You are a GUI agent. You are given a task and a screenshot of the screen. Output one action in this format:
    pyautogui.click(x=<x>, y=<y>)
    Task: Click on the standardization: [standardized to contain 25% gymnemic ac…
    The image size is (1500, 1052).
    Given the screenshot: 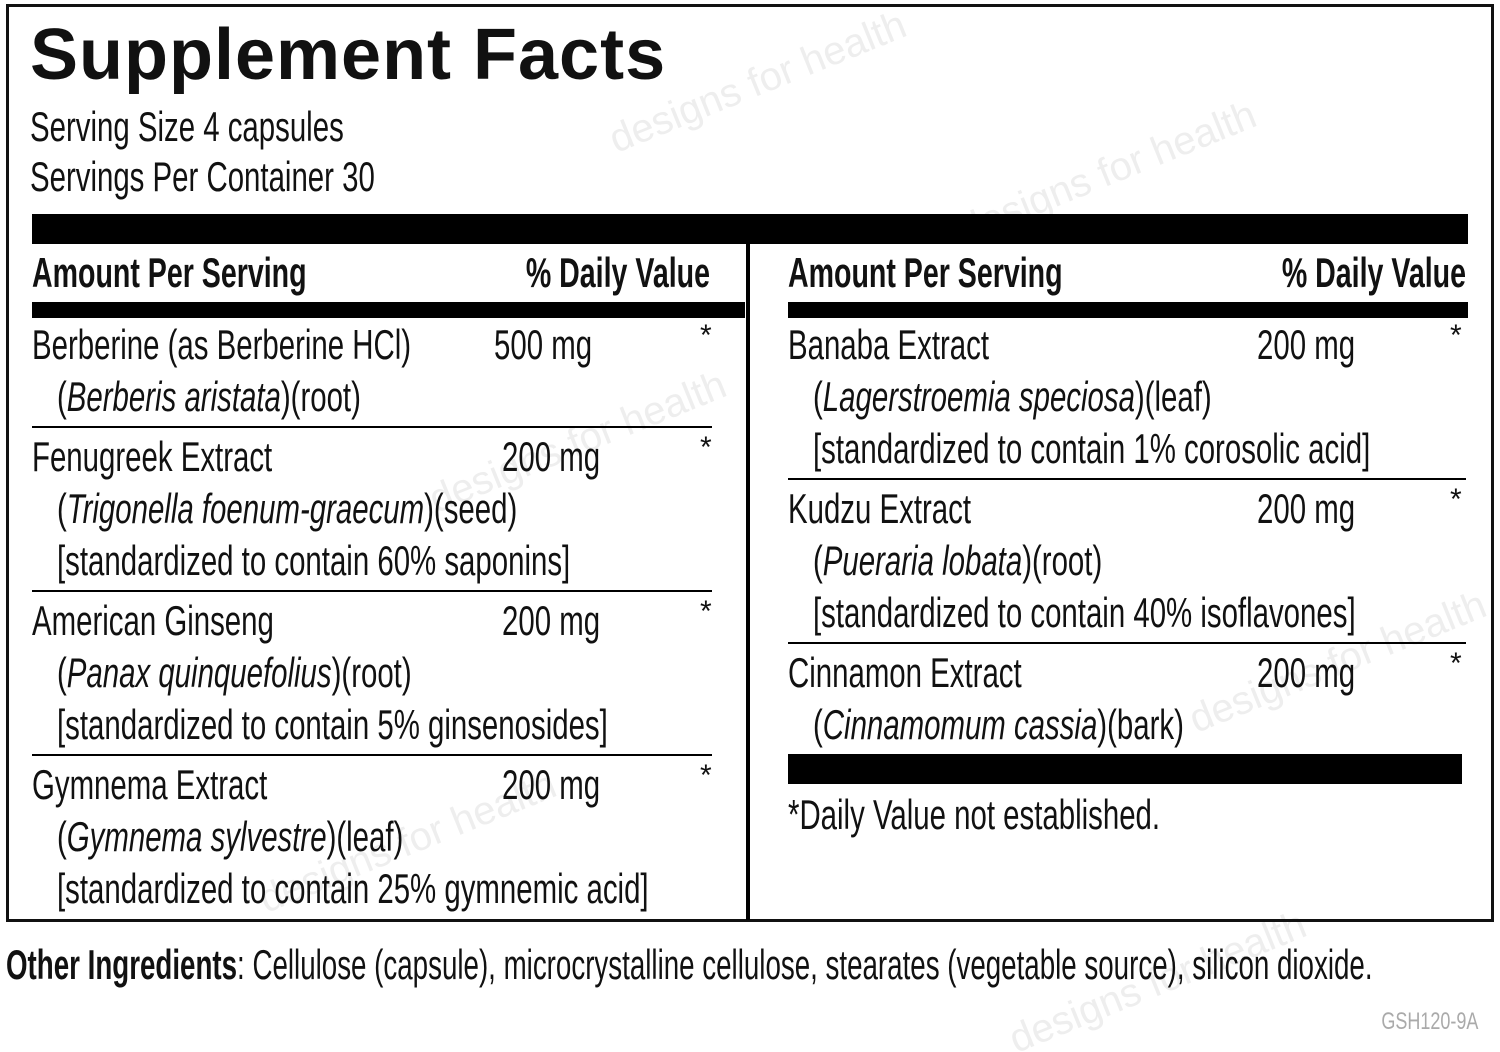 What is the action you would take?
    pyautogui.click(x=353, y=888)
    